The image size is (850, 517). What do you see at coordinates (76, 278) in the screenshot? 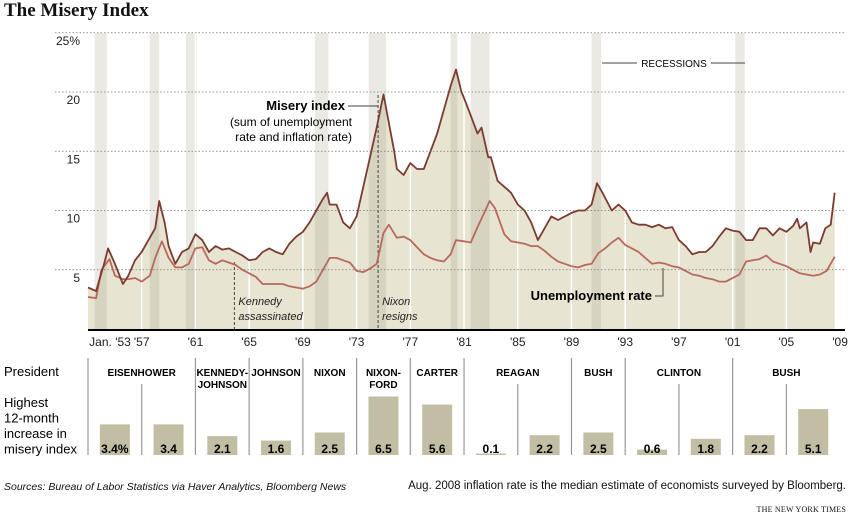
I see `y-tick-label: 5` at bounding box center [76, 278].